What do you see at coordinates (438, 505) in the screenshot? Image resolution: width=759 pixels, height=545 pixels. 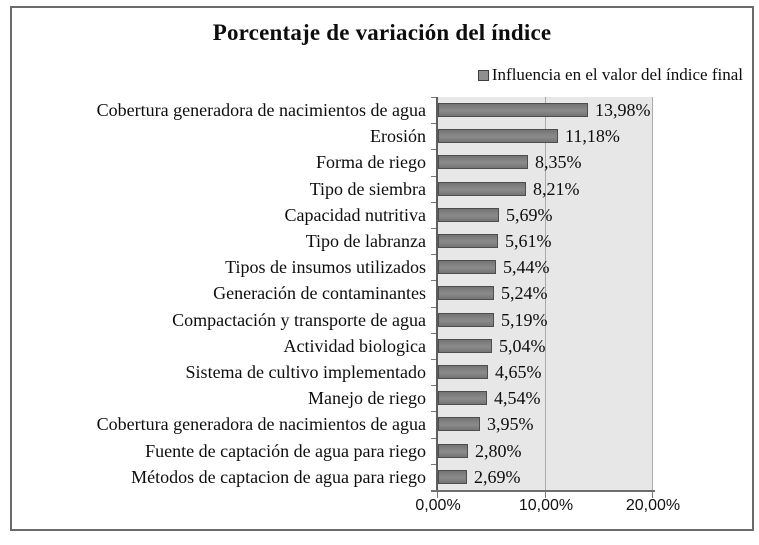 I see `x-tick-label-0: 0,00%` at bounding box center [438, 505].